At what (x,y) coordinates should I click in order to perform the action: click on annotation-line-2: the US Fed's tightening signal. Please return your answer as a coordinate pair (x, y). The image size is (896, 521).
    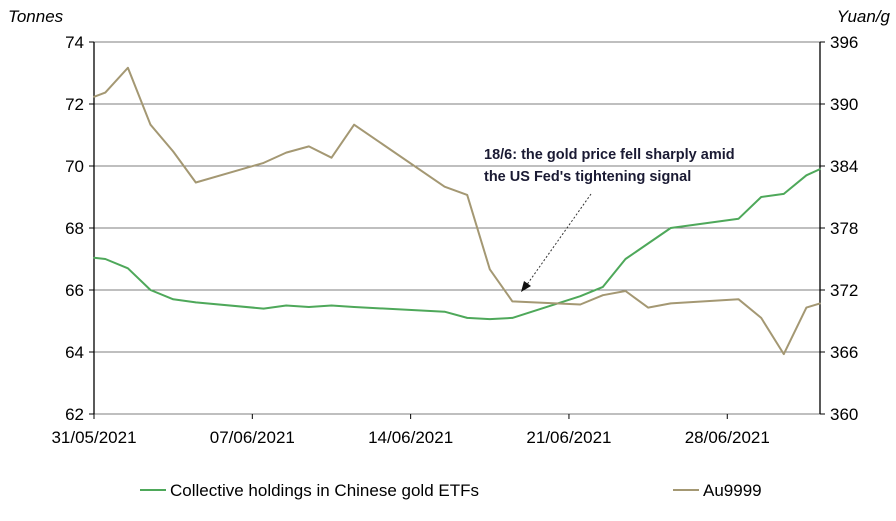
    Looking at the image, I should click on (587, 177).